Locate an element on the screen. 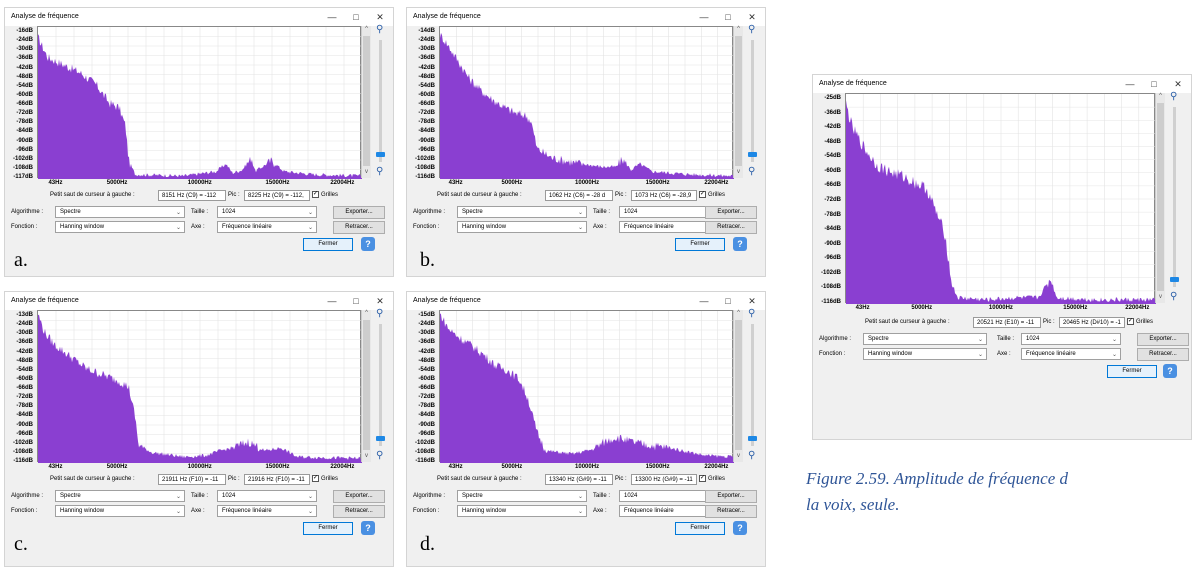 This screenshot has height=567, width=1192. cursor-value-field: 13340 Hz (G#9) = -11 is located at coordinates (579, 479).